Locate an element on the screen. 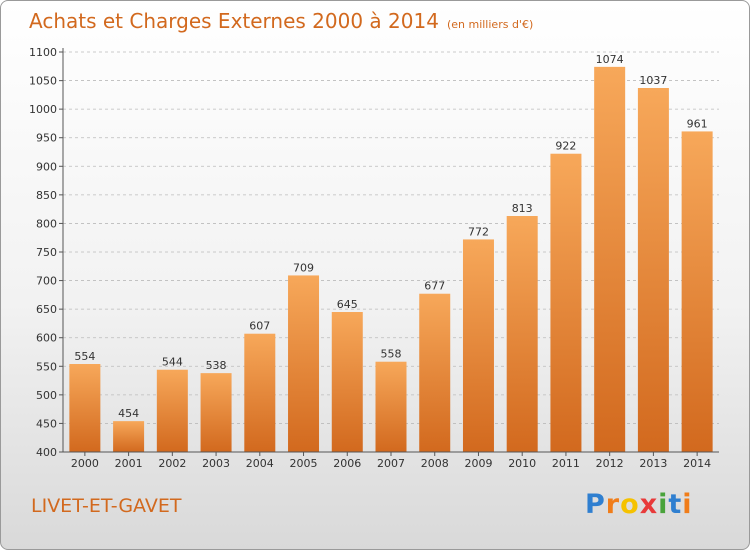 Image resolution: width=750 pixels, height=550 pixels. x-tick-label: 2002 is located at coordinates (172, 463).